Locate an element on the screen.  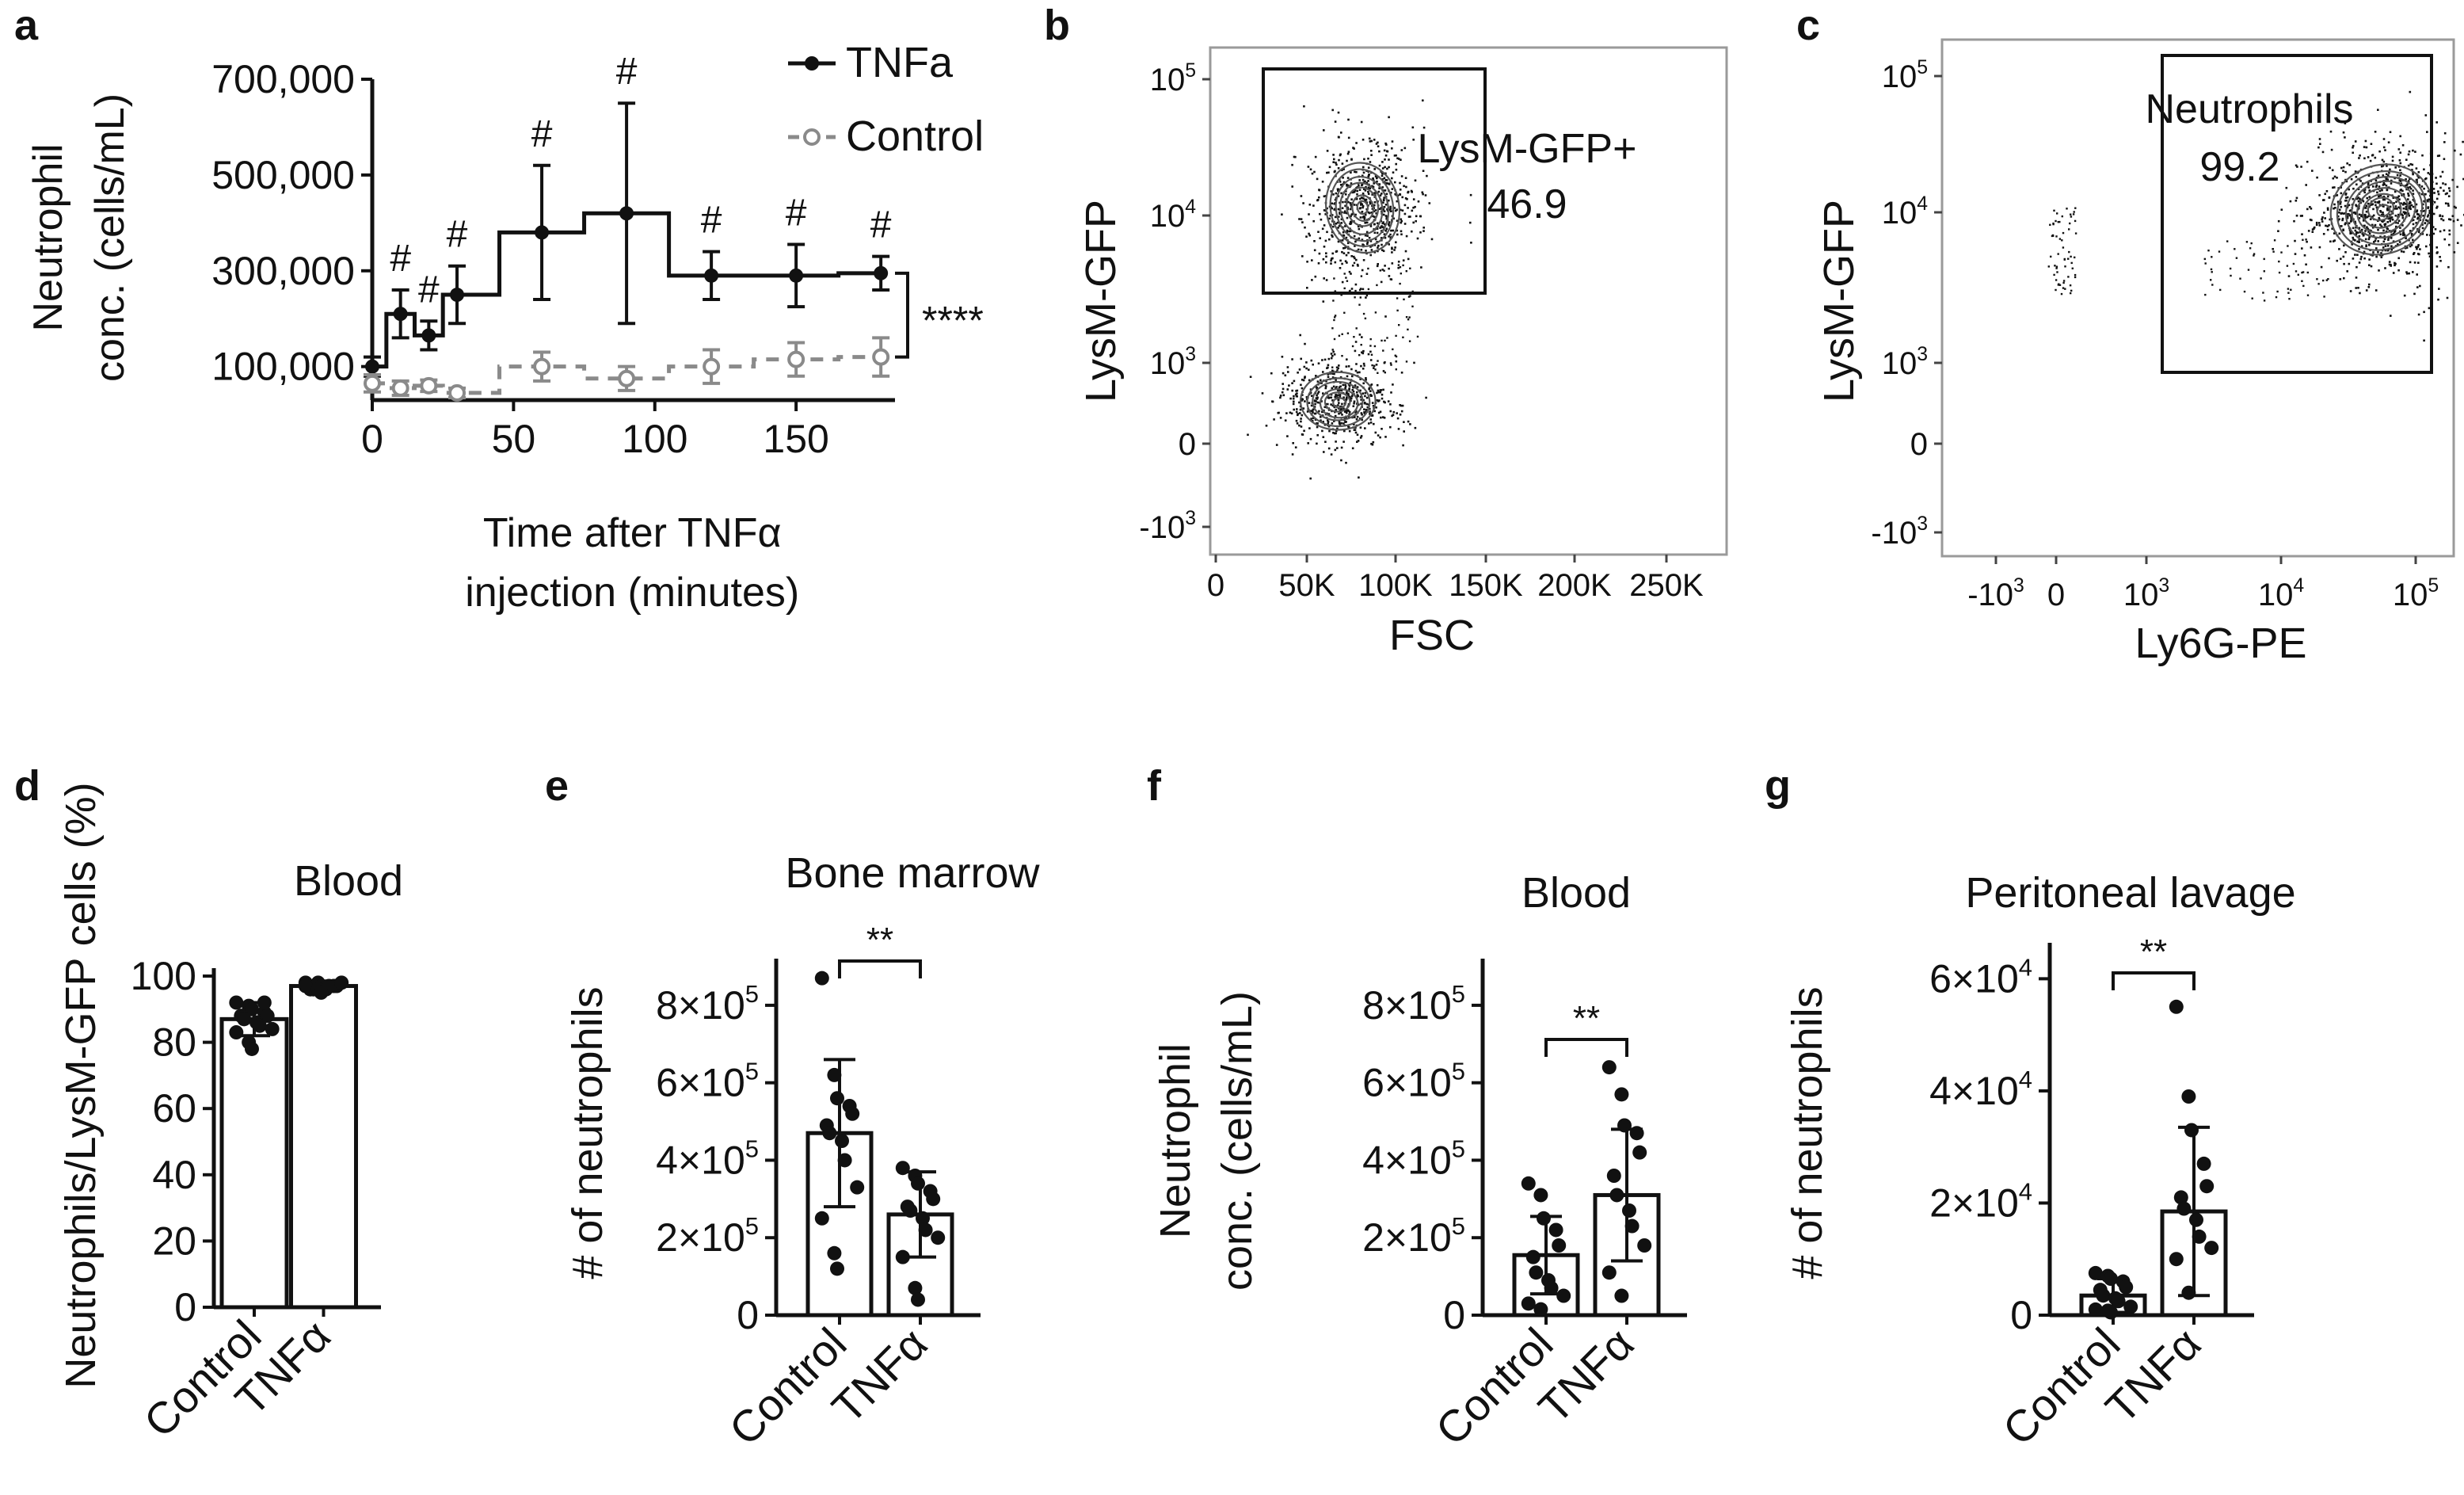
c-y-tick-label: 0 is located at coordinates (1919, 445).